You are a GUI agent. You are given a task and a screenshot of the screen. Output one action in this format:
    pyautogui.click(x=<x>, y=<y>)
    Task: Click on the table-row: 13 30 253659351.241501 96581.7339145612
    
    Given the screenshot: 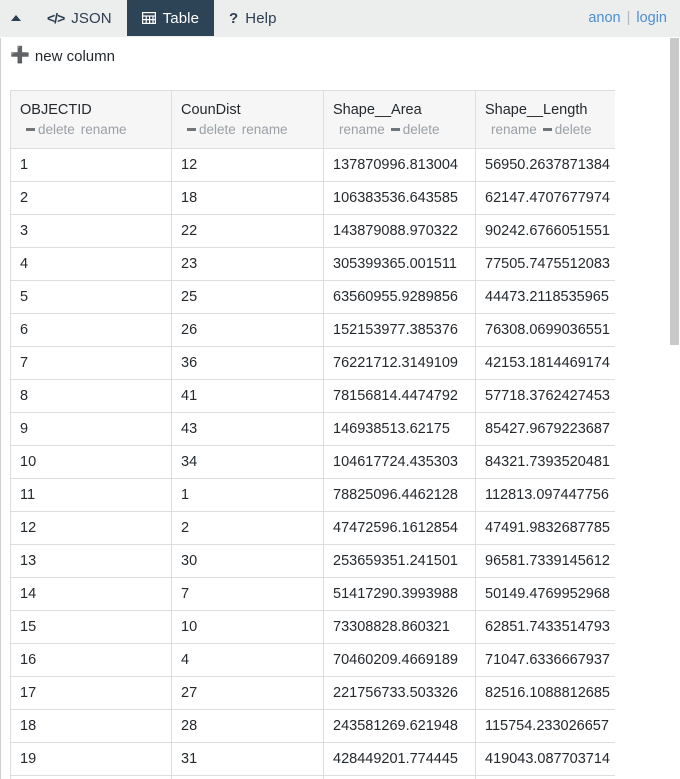 What is the action you would take?
    pyautogui.click(x=312, y=561)
    